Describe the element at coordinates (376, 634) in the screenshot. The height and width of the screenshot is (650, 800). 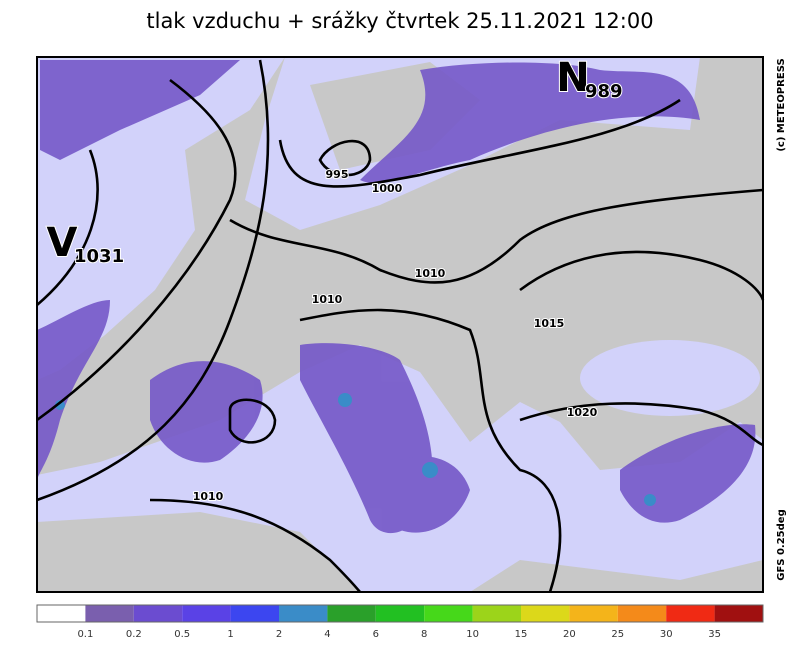
I see `legend-label: 6` at that location.